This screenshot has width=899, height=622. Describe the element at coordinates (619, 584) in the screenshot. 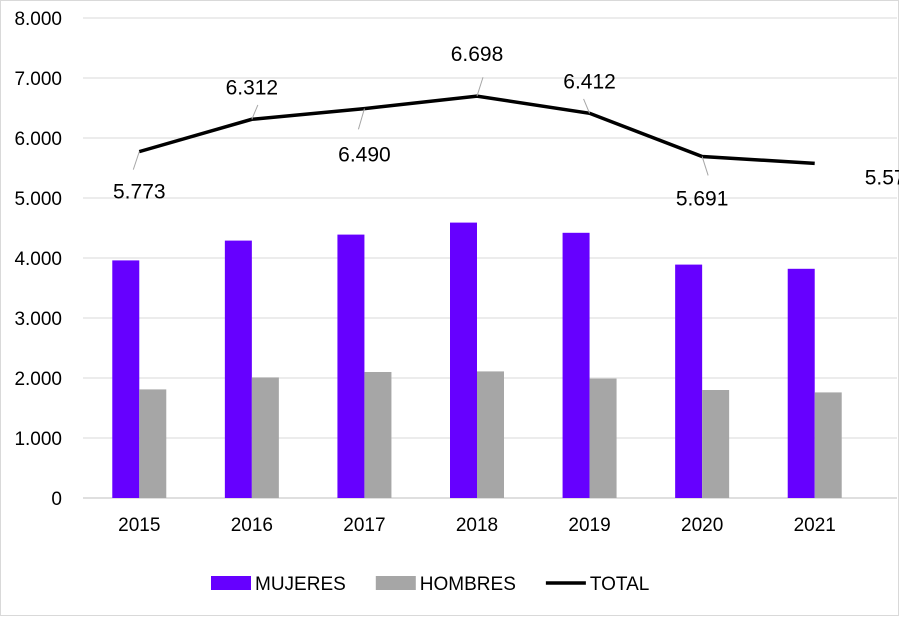

I see `legend-label: TOTAL` at that location.